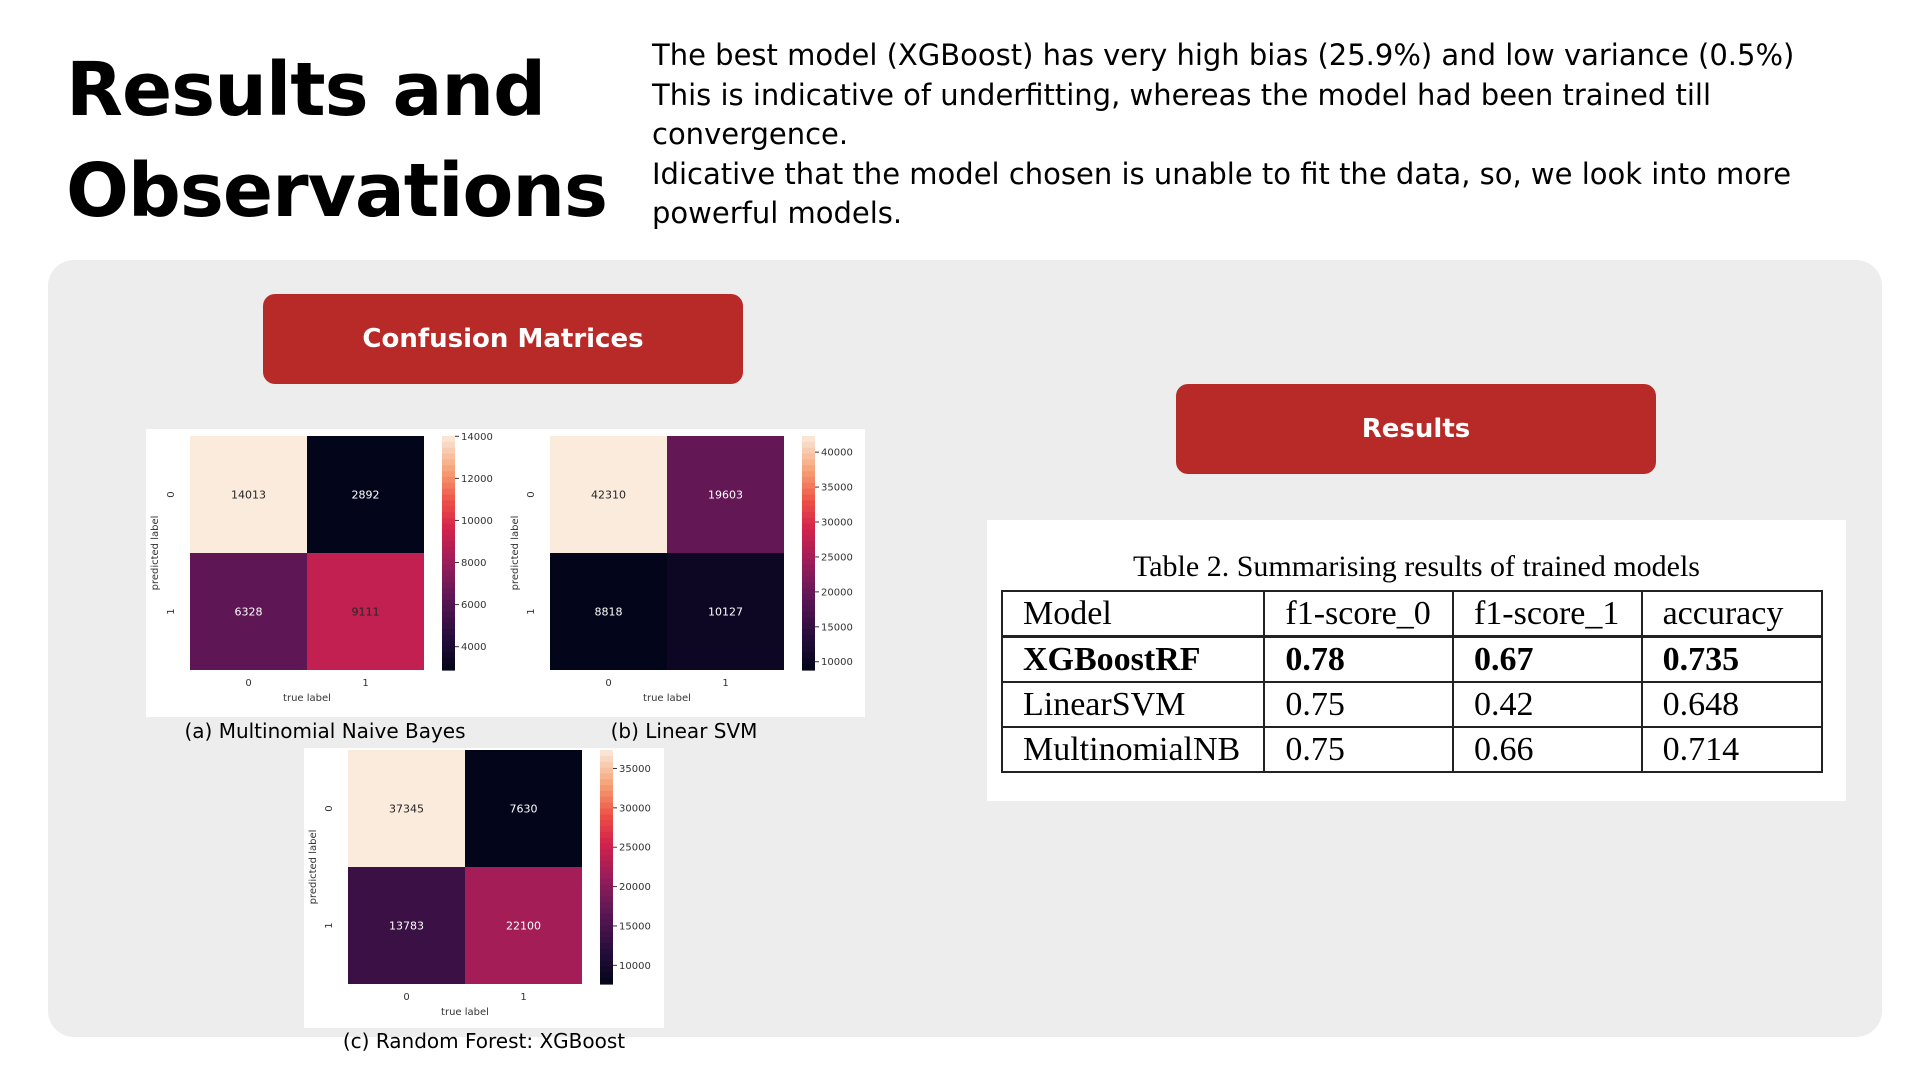 The image size is (1920, 1080). Describe the element at coordinates (1412, 749) in the screenshot. I see `table-row: MultinomialNB 0.75 0.66 0.714` at that location.